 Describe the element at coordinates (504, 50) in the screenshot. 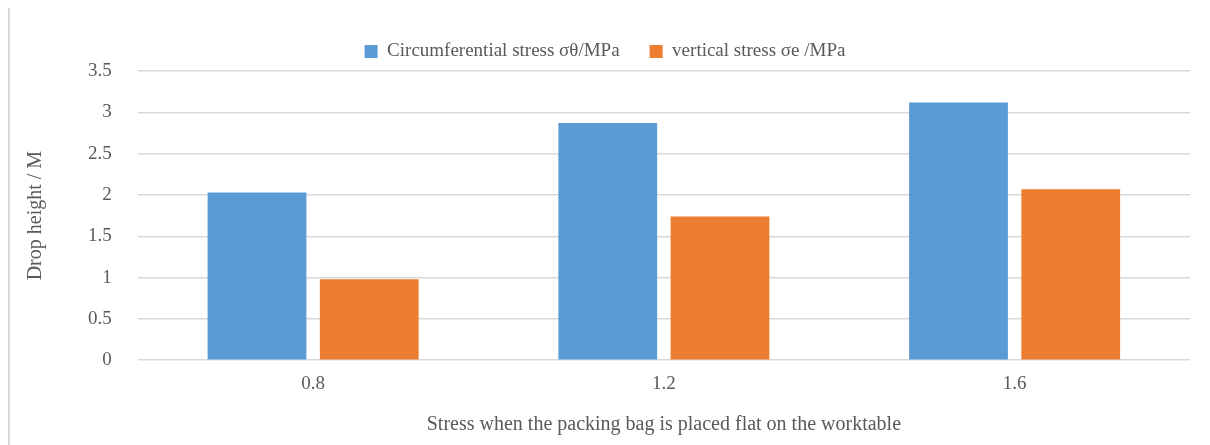

I see `legend-label: Circumferential stress σθ/MPa` at that location.